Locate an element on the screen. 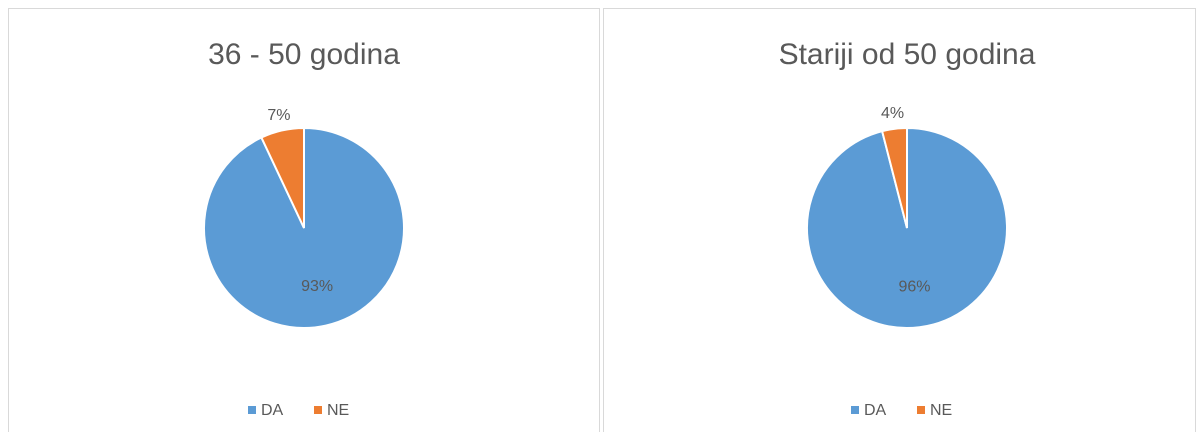 Image resolution: width=1200 pixels, height=432 pixels. data-label: 7% is located at coordinates (278, 115).